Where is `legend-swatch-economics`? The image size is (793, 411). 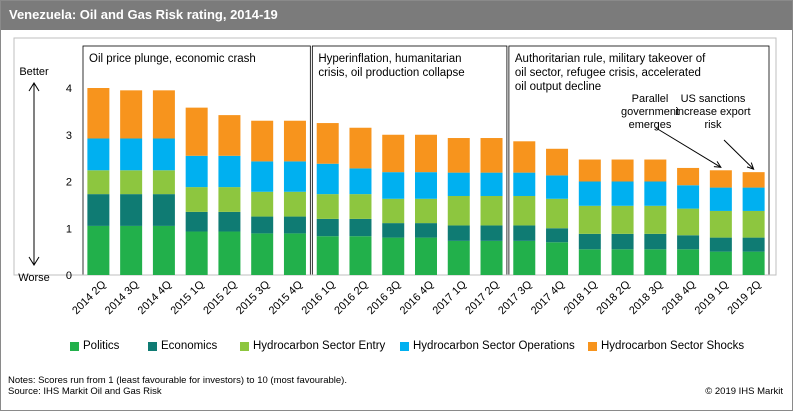
legend-swatch-economics is located at coordinates (152, 346).